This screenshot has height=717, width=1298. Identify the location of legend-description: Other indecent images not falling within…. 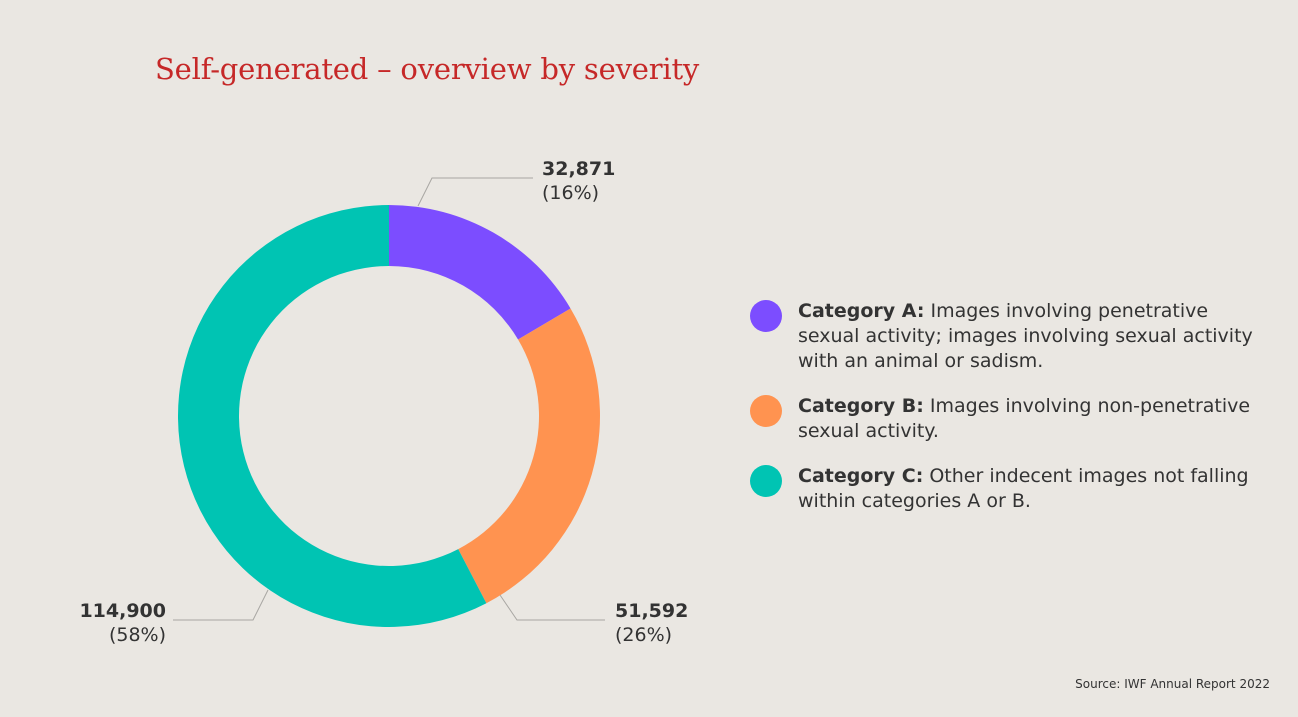
(1023, 488).